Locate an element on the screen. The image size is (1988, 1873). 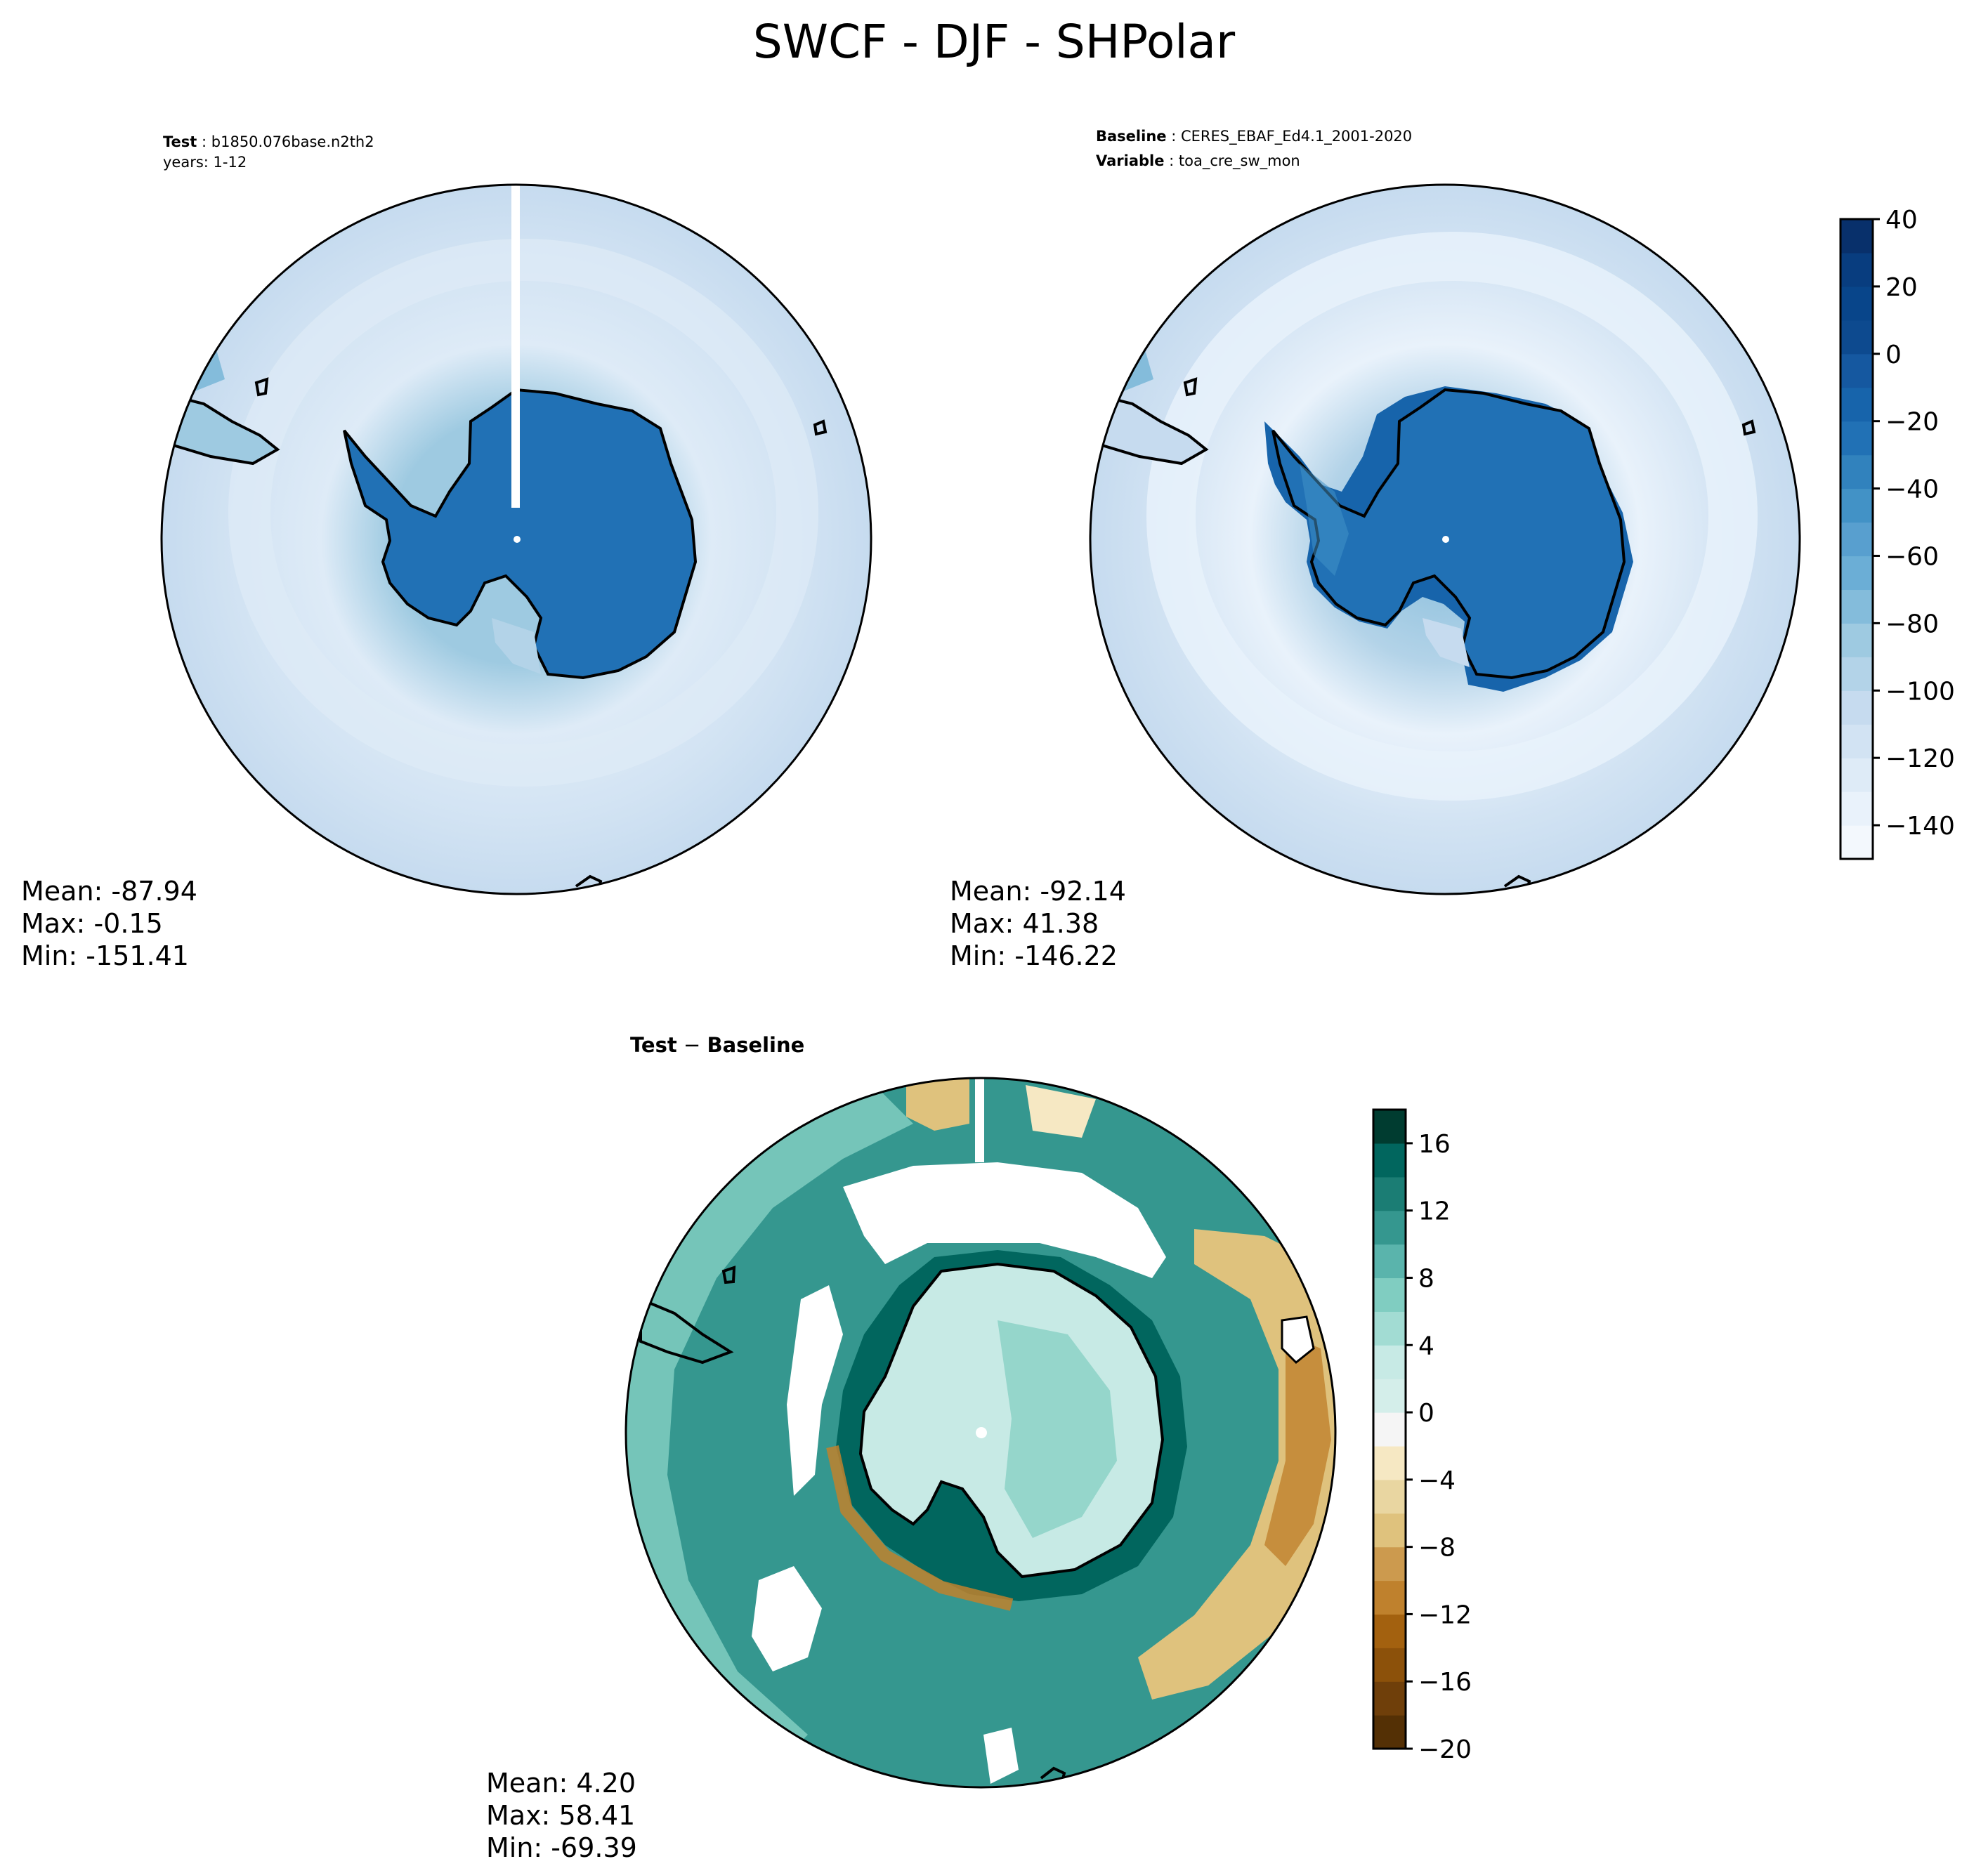
difference-map-south-shetland is located at coordinates (728, 1275).